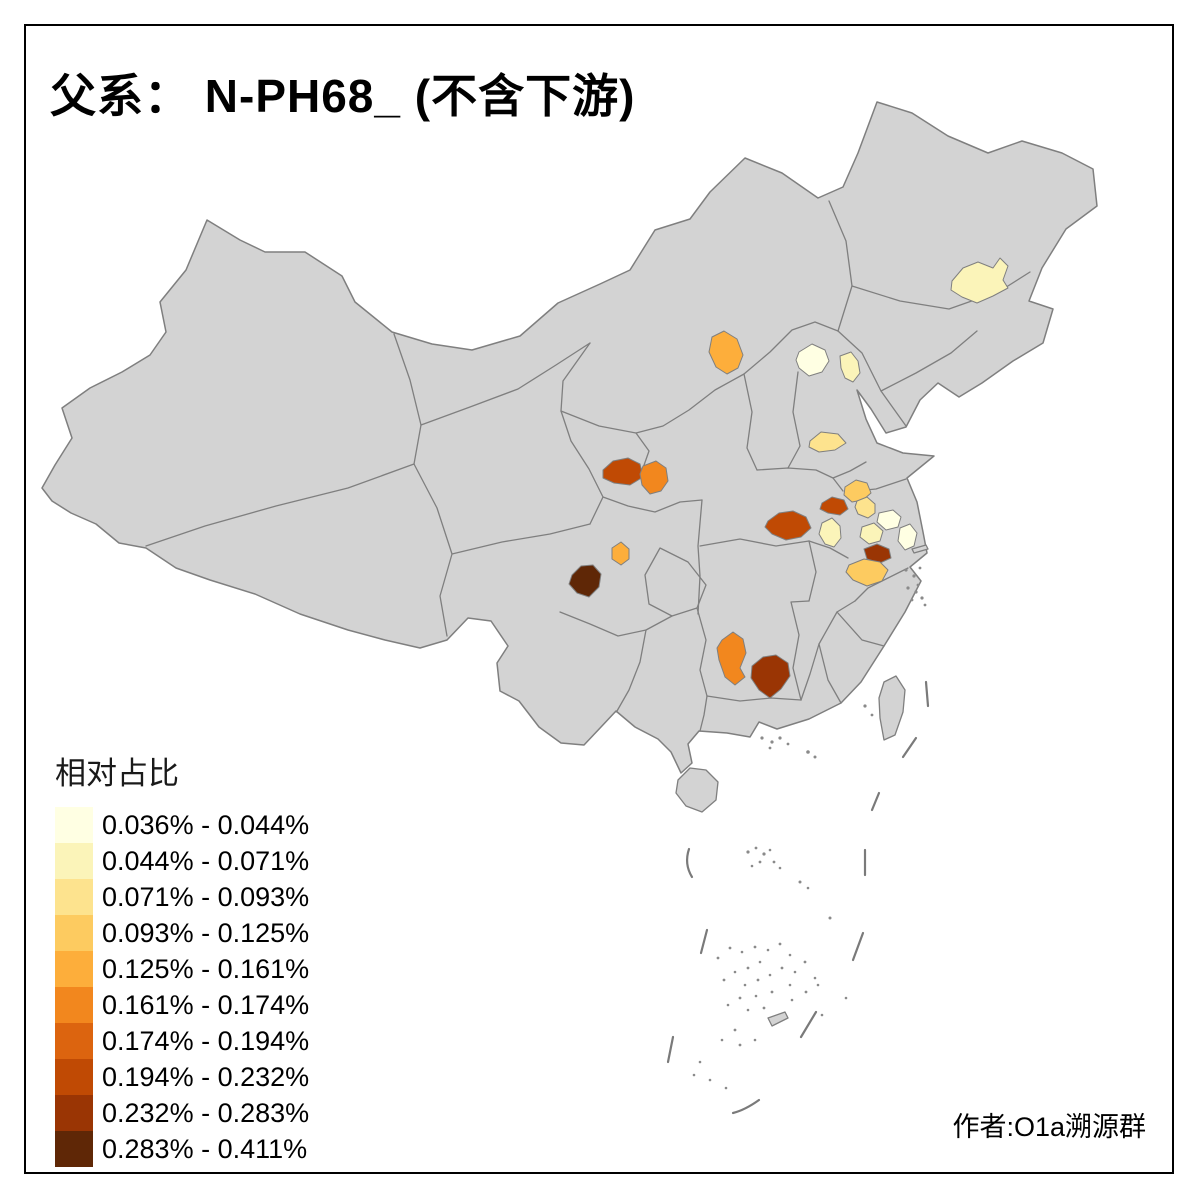 The height and width of the screenshot is (1200, 1200). What do you see at coordinates (206, 1040) in the screenshot?
I see `legend-label-7: 0.174% - 0.194%` at bounding box center [206, 1040].